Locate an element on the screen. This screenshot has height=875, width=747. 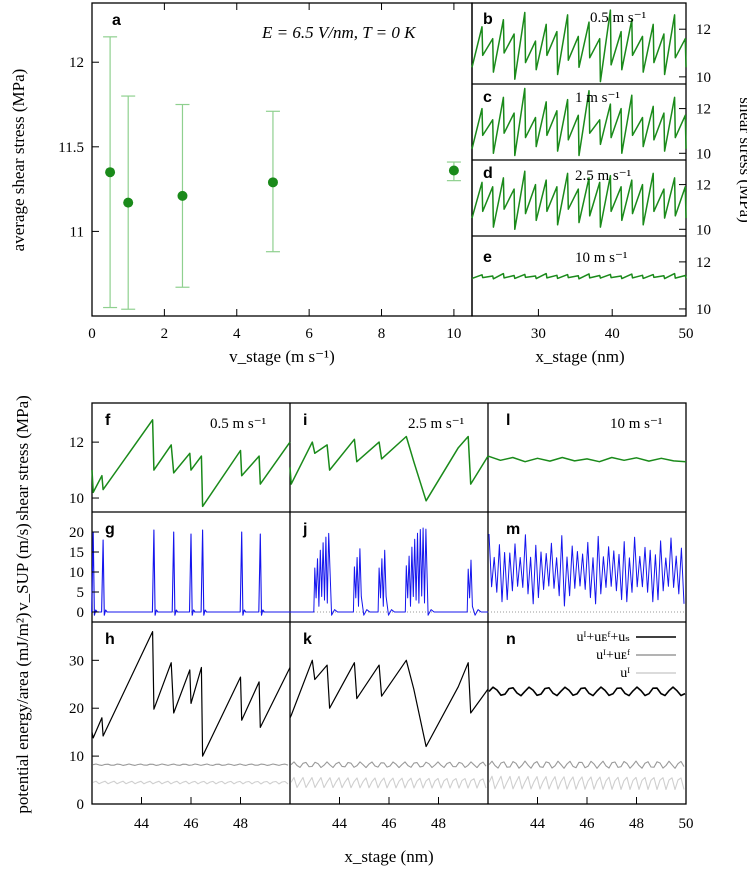
panel-label-e: e is located at coordinates (487, 257).